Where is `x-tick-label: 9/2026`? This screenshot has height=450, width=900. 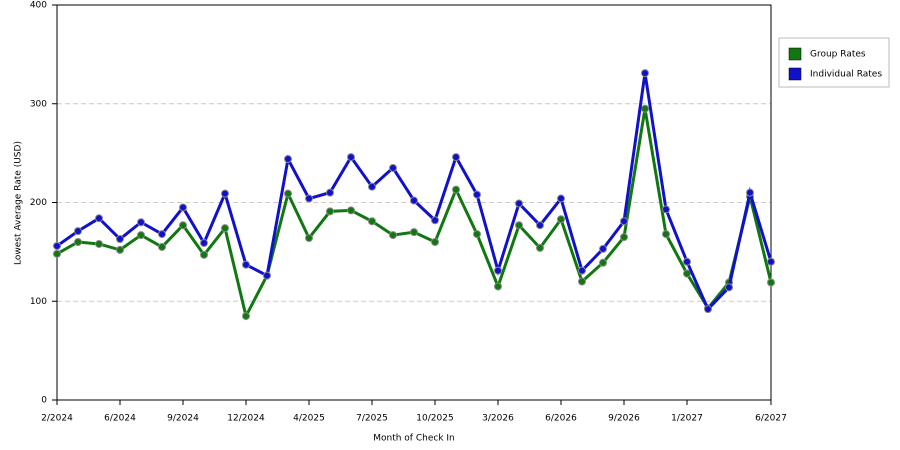 x-tick-label: 9/2026 is located at coordinates (624, 419).